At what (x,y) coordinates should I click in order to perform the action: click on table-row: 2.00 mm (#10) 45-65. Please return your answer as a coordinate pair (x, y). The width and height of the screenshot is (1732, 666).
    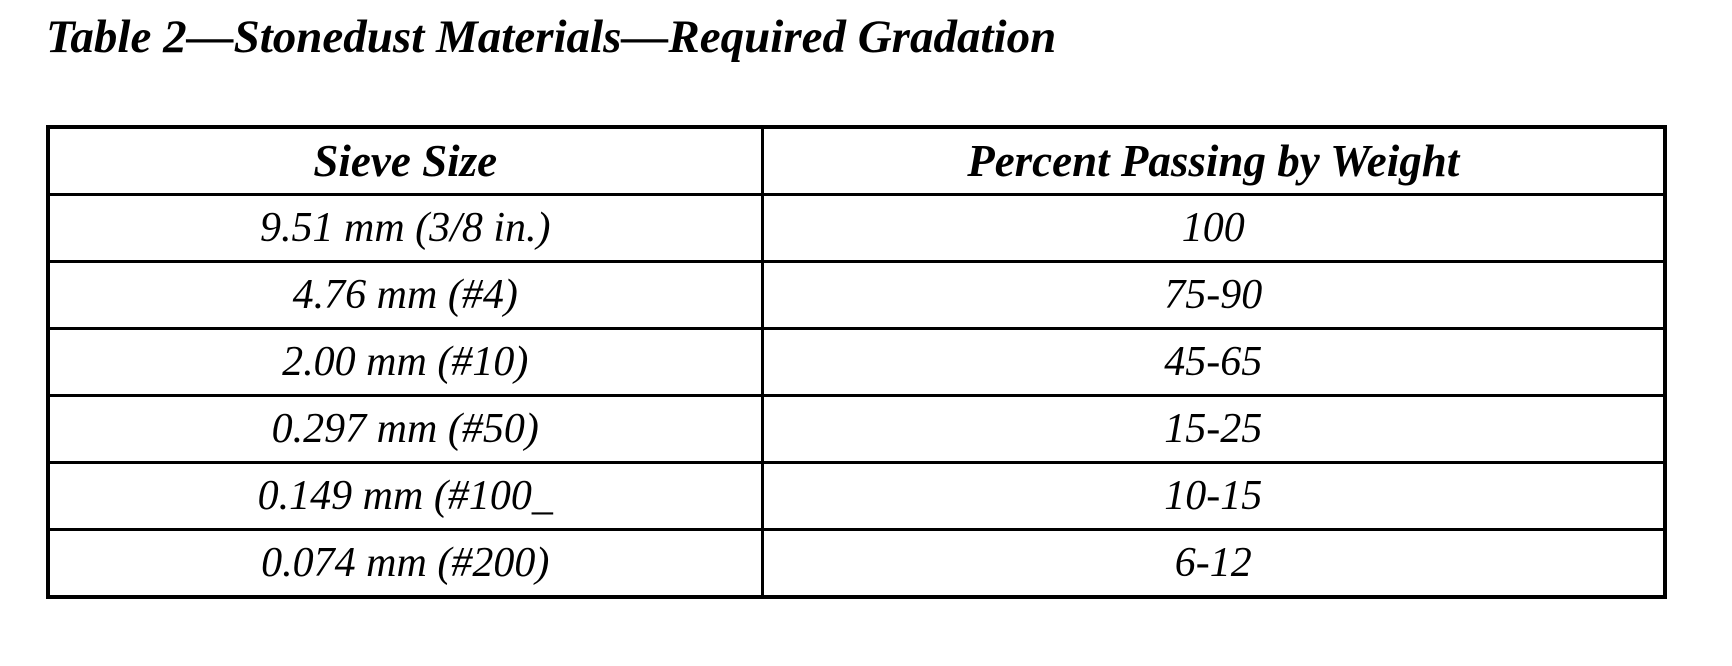
    Looking at the image, I should click on (856, 362).